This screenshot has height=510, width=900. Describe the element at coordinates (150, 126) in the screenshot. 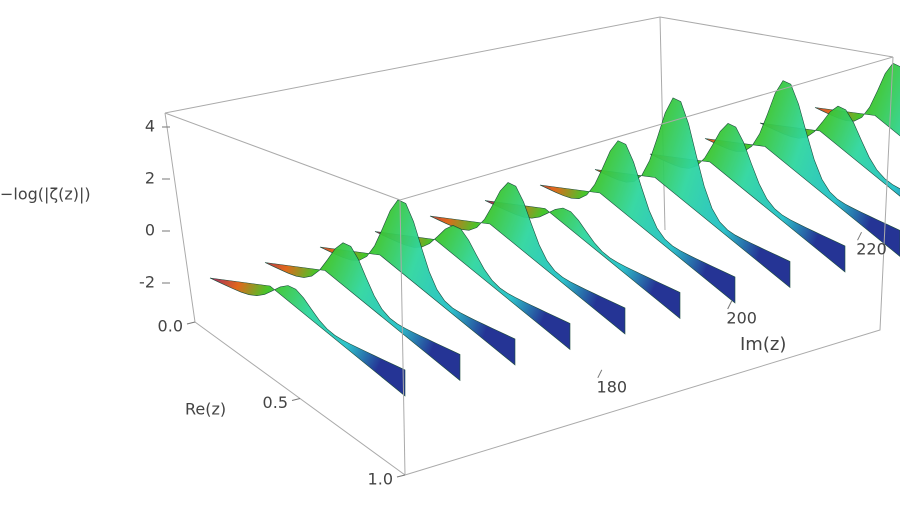

I see `z-tick-label: 4` at that location.